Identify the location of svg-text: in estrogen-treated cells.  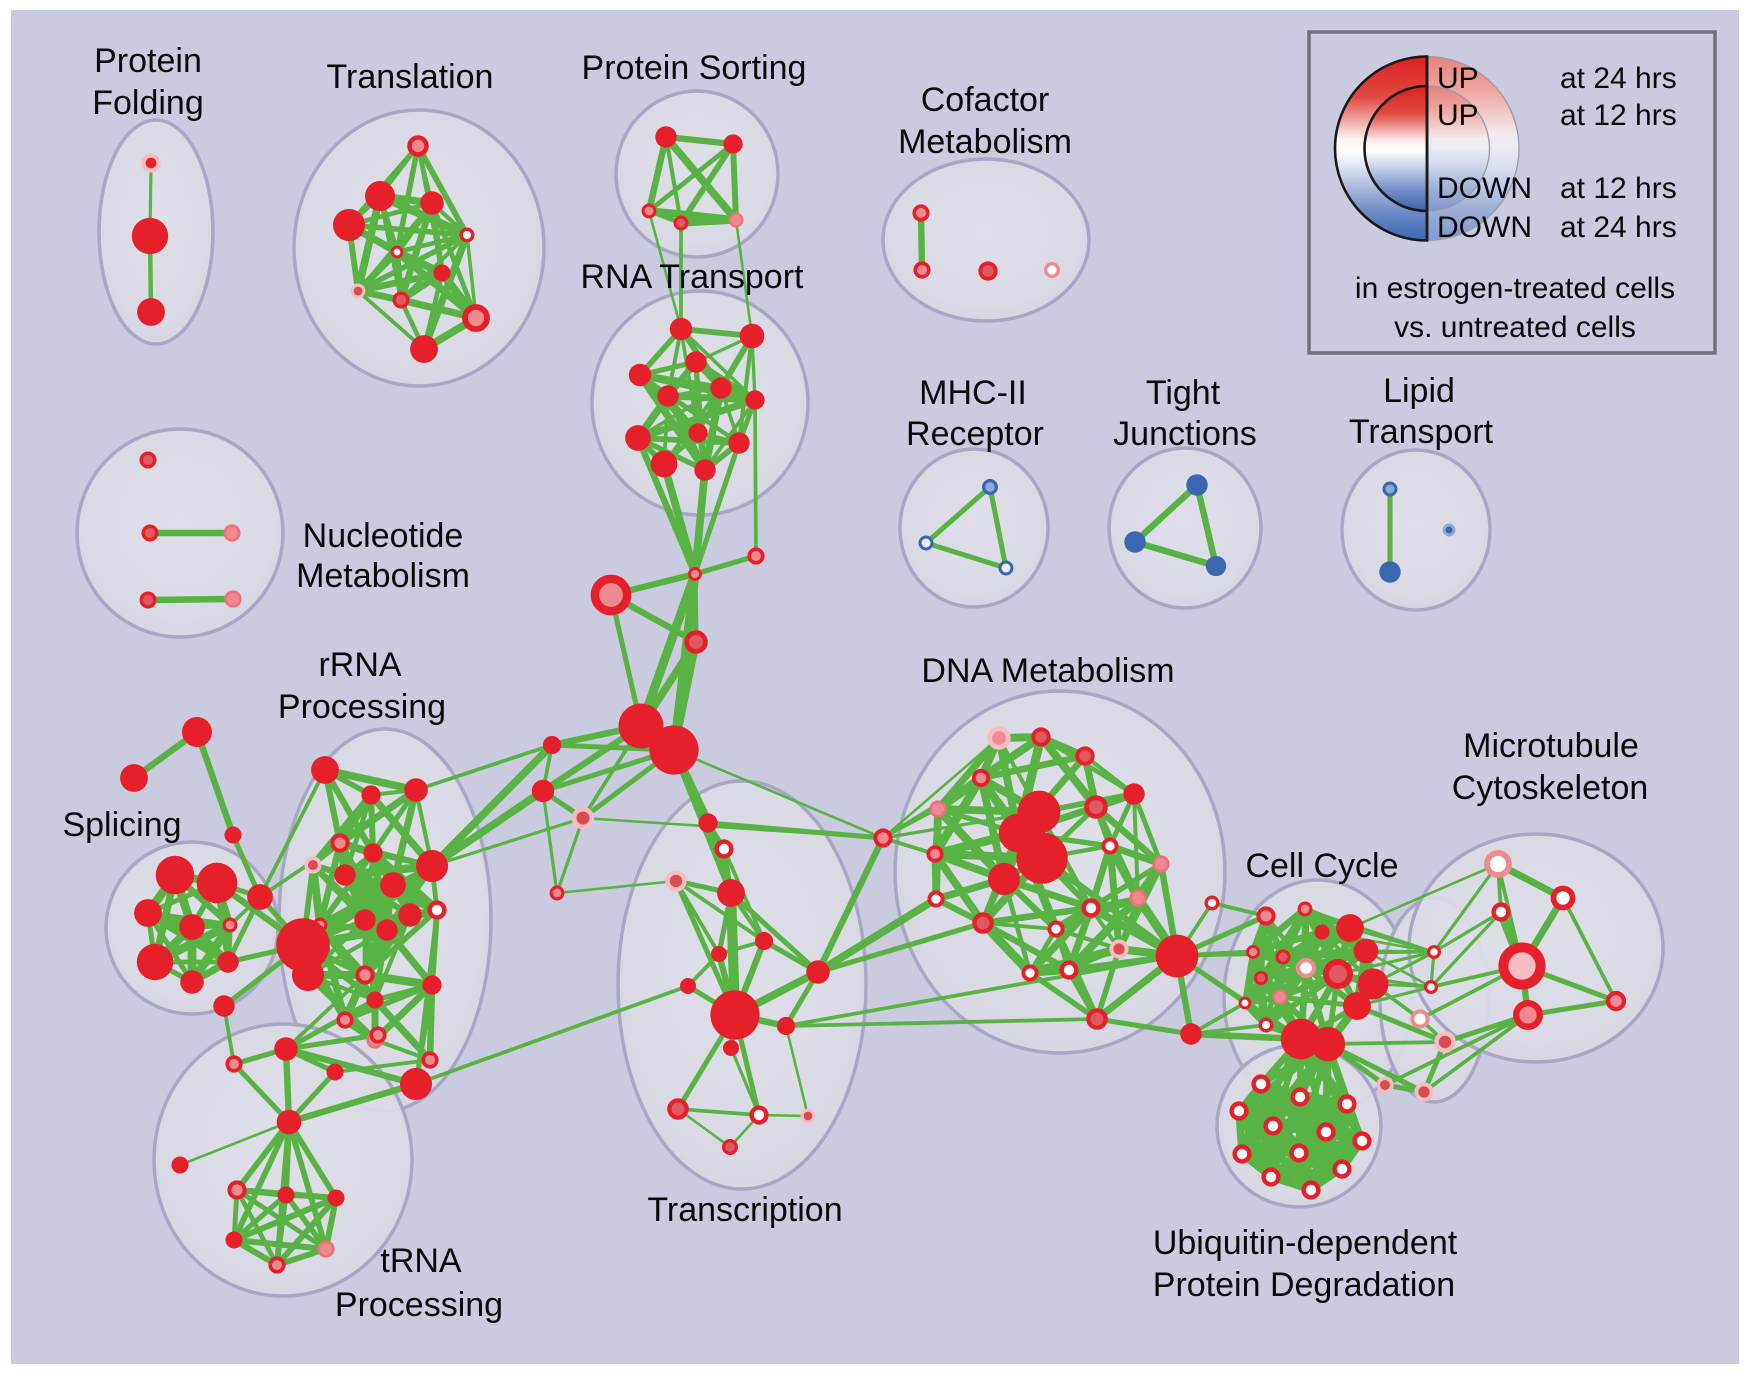
(1515, 288).